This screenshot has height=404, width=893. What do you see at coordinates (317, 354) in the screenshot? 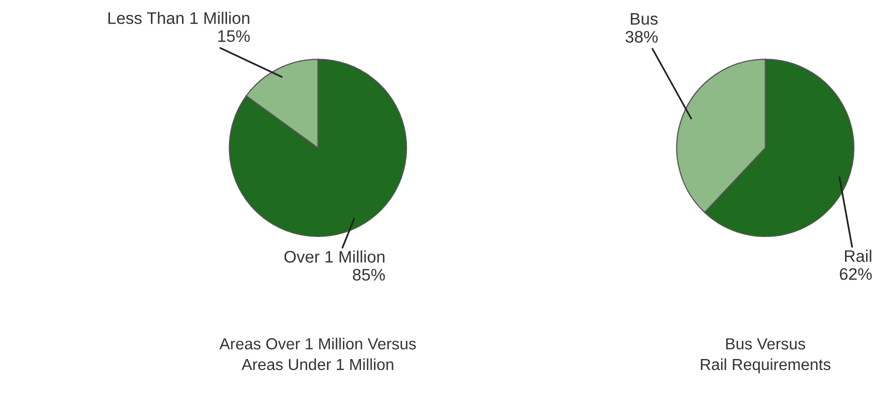
I see `text: Areas Over 1 Million Versus Areas Under 1 Million` at bounding box center [317, 354].